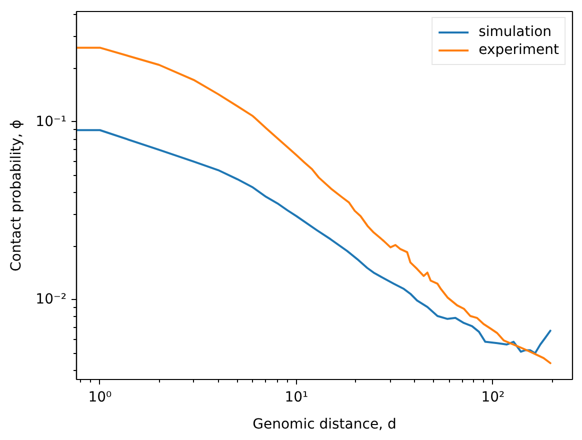 This screenshot has width=582, height=440. Describe the element at coordinates (16, 196) in the screenshot. I see `y-axis-title: Contact probability, ϕ` at that location.